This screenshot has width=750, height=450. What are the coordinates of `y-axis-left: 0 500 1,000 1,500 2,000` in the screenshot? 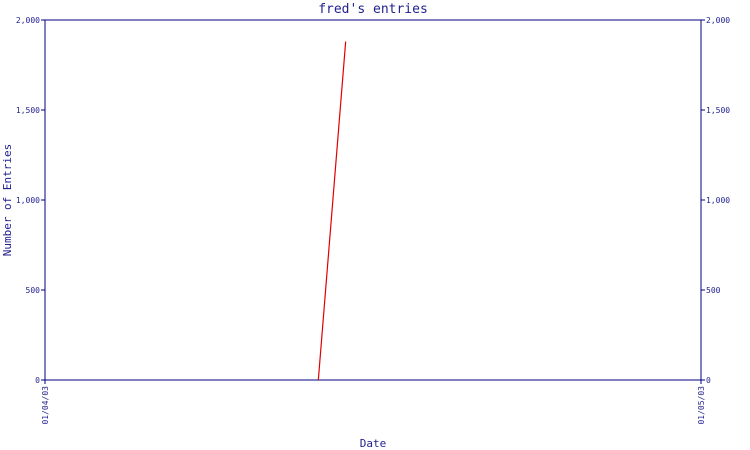 It's located at (30, 200).